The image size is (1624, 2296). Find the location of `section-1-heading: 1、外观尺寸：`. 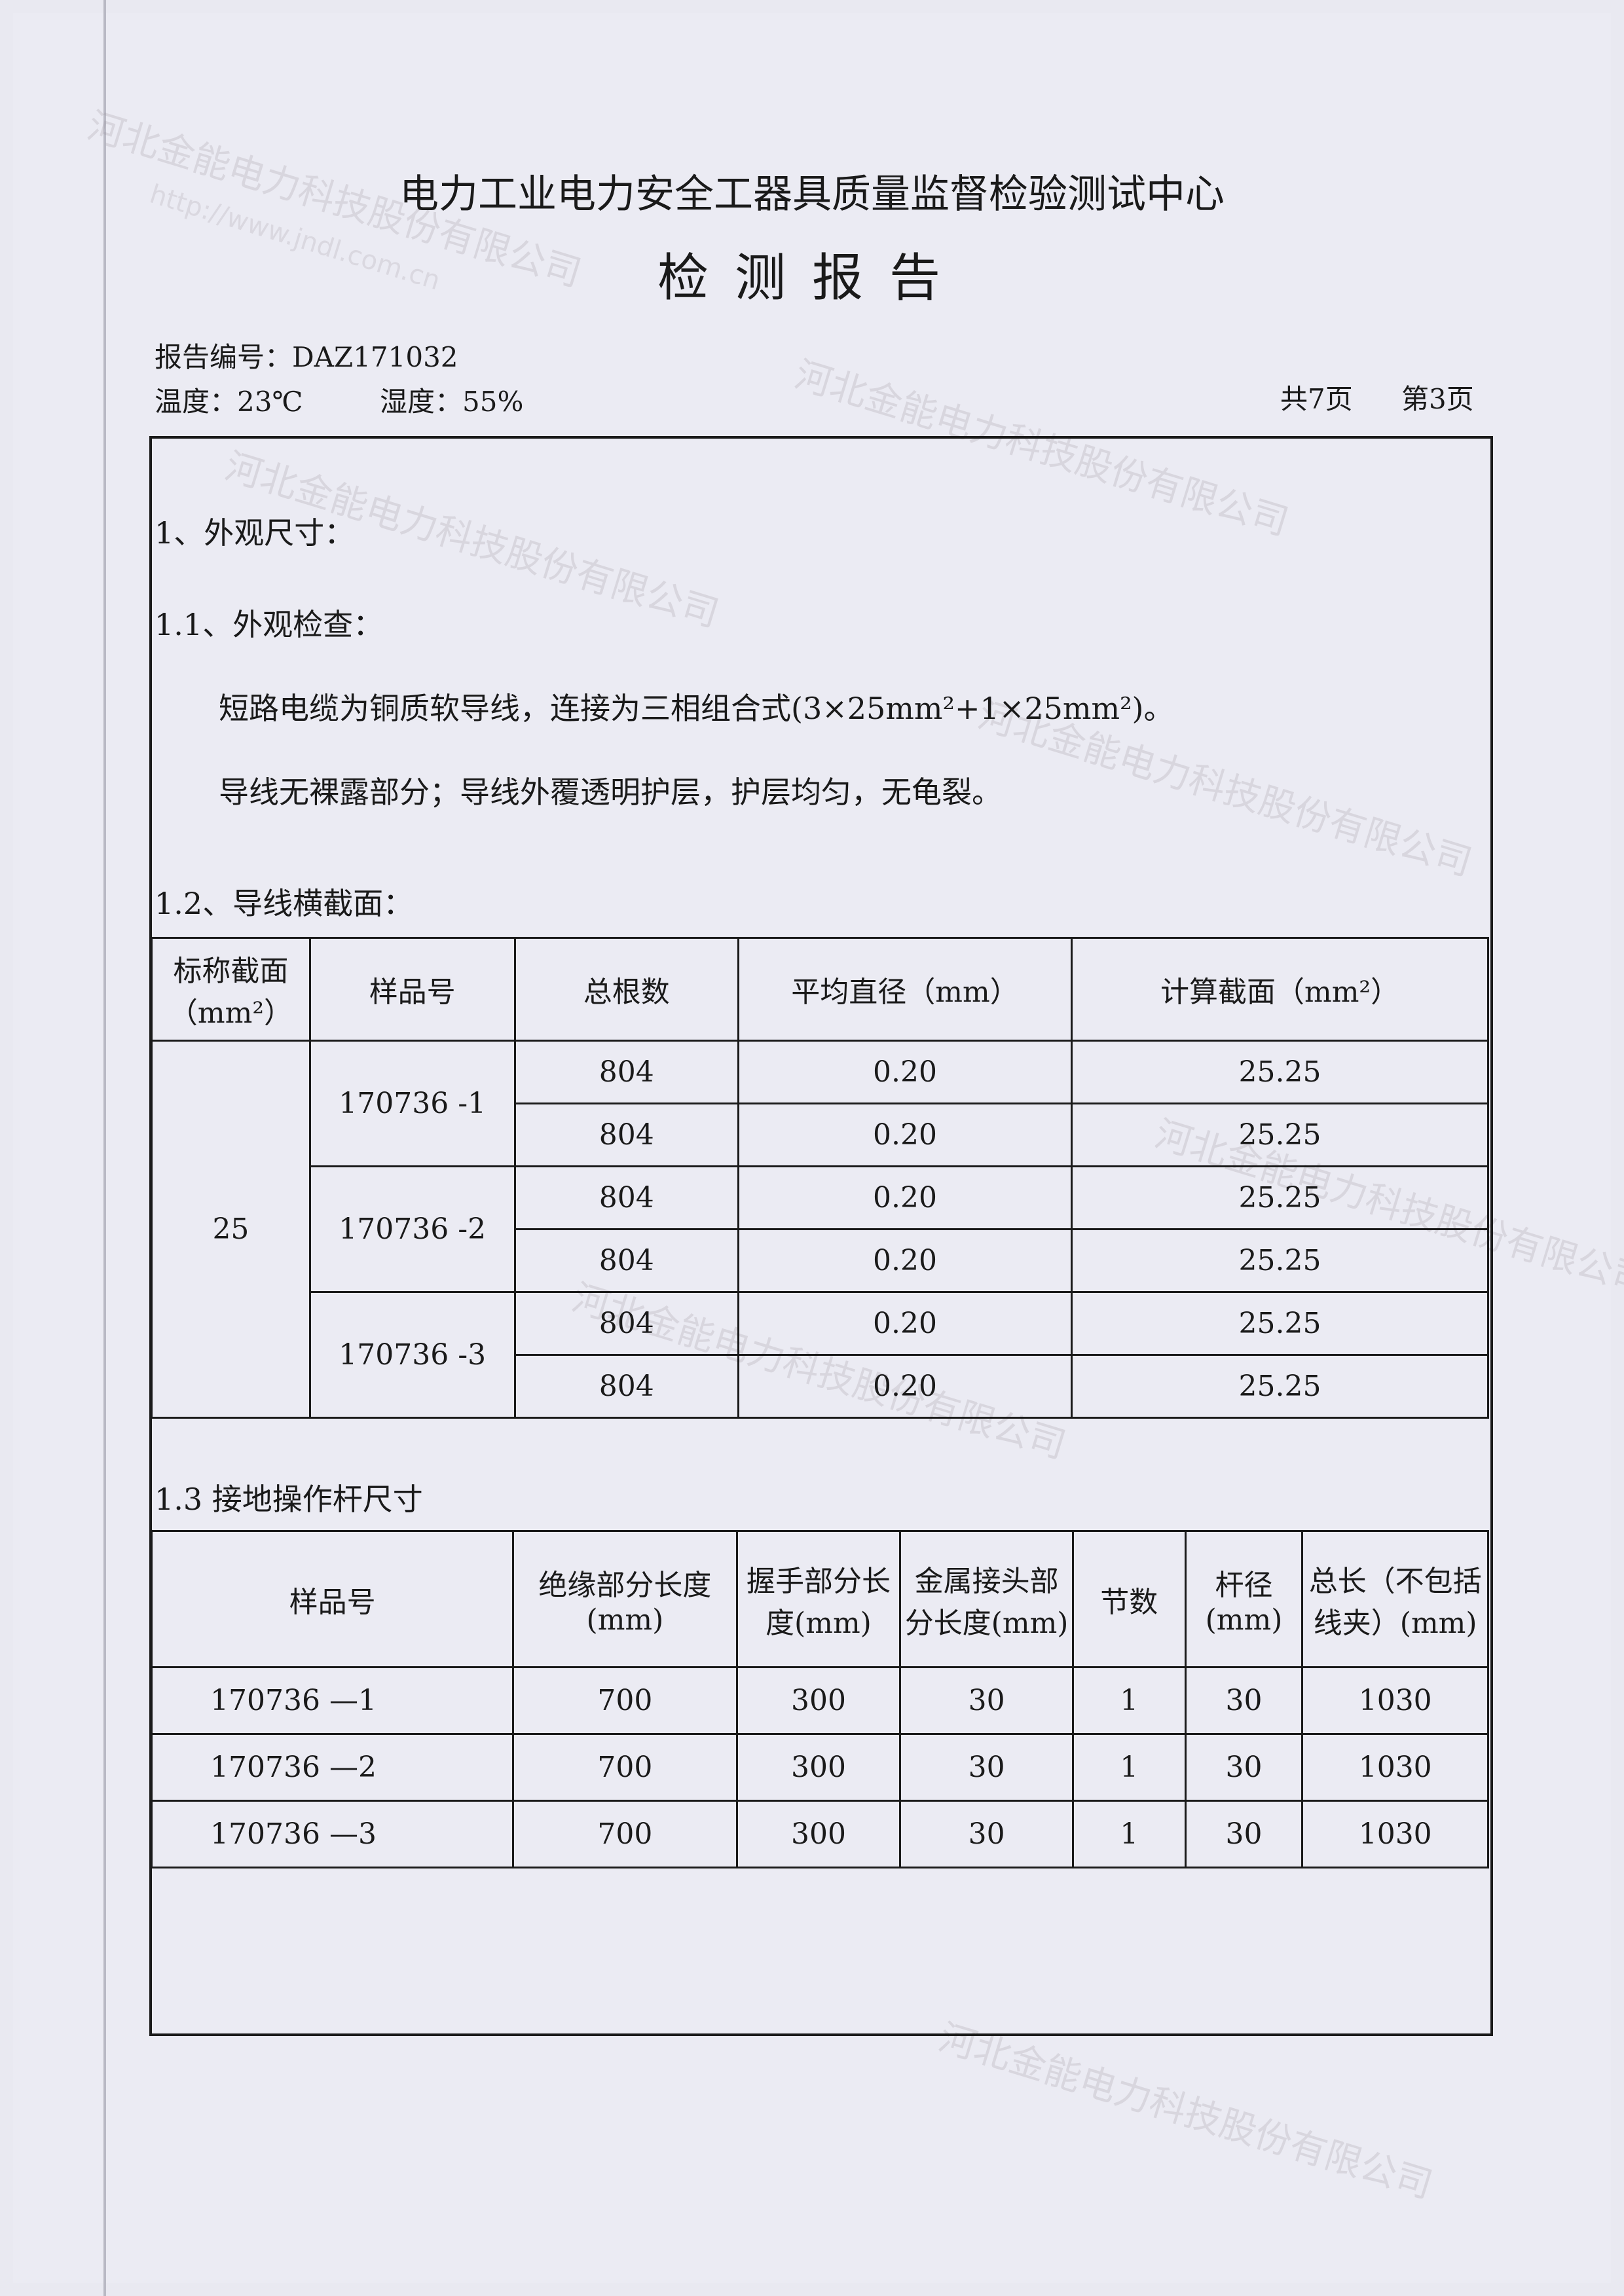

section-1-heading: 1、外观尺寸： is located at coordinates (255, 533).